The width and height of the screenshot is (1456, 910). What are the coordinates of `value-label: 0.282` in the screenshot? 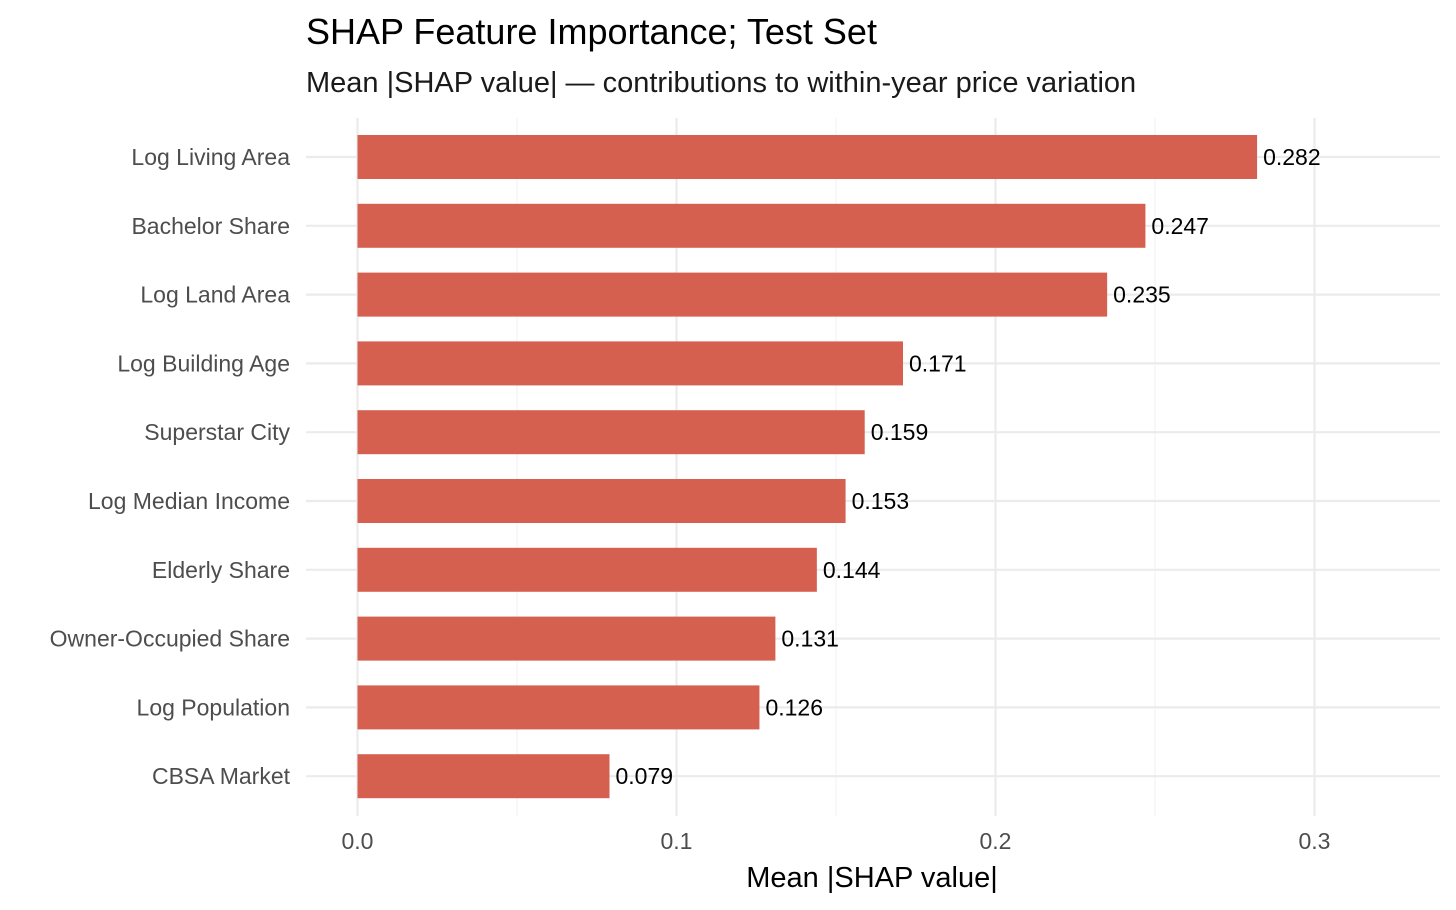 It's located at (1292, 157).